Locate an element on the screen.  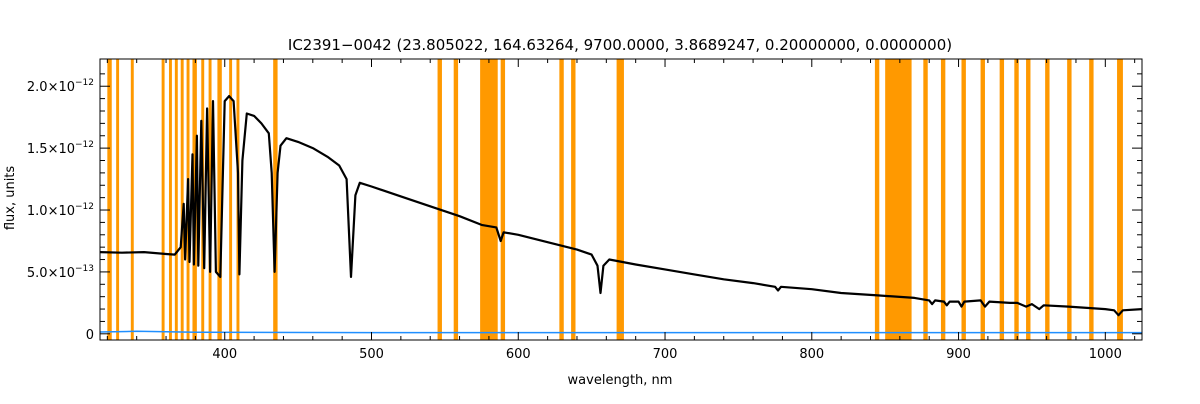
y-tick-label: 1.0×10⁻¹² is located at coordinates (60, 210).